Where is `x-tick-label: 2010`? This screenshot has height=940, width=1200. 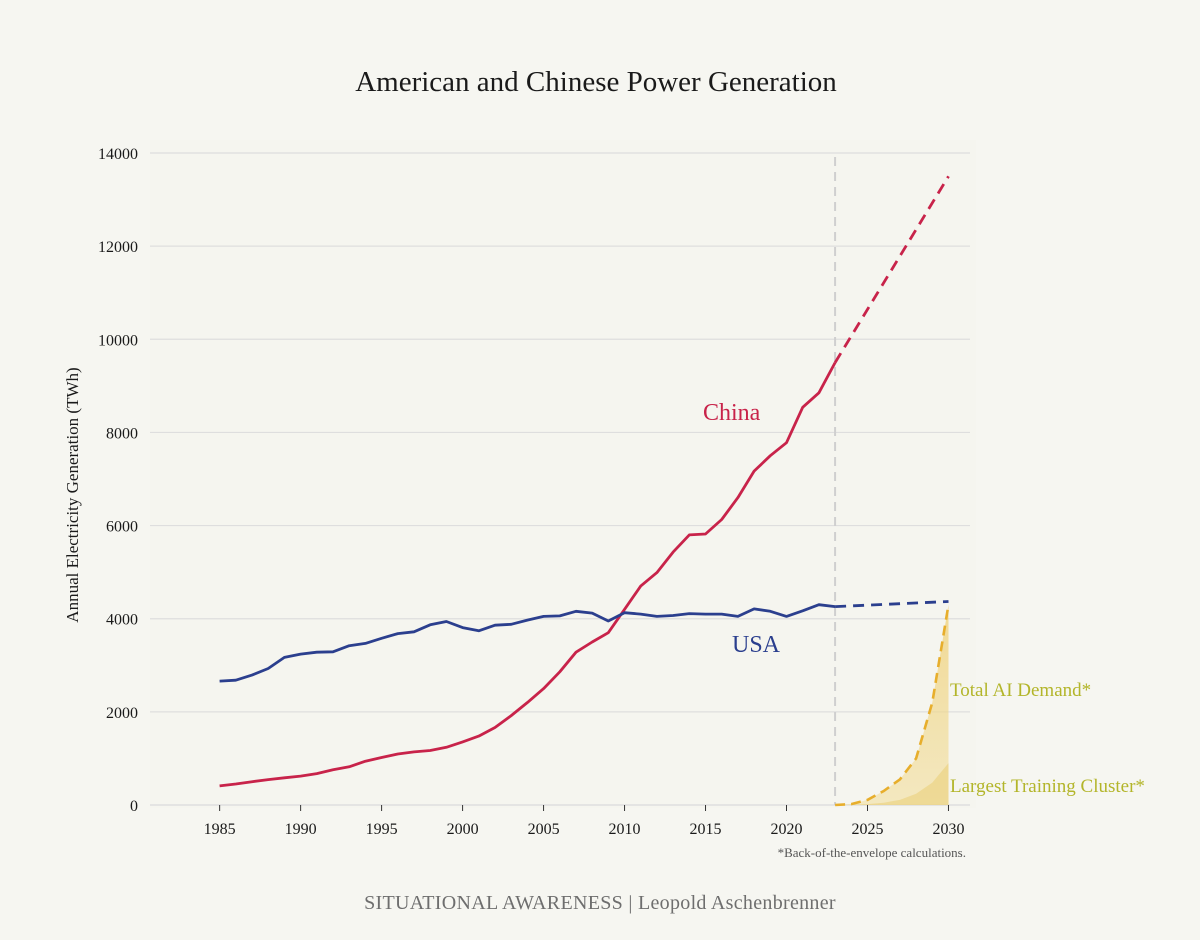
x-tick-label: 2010 is located at coordinates (625, 829).